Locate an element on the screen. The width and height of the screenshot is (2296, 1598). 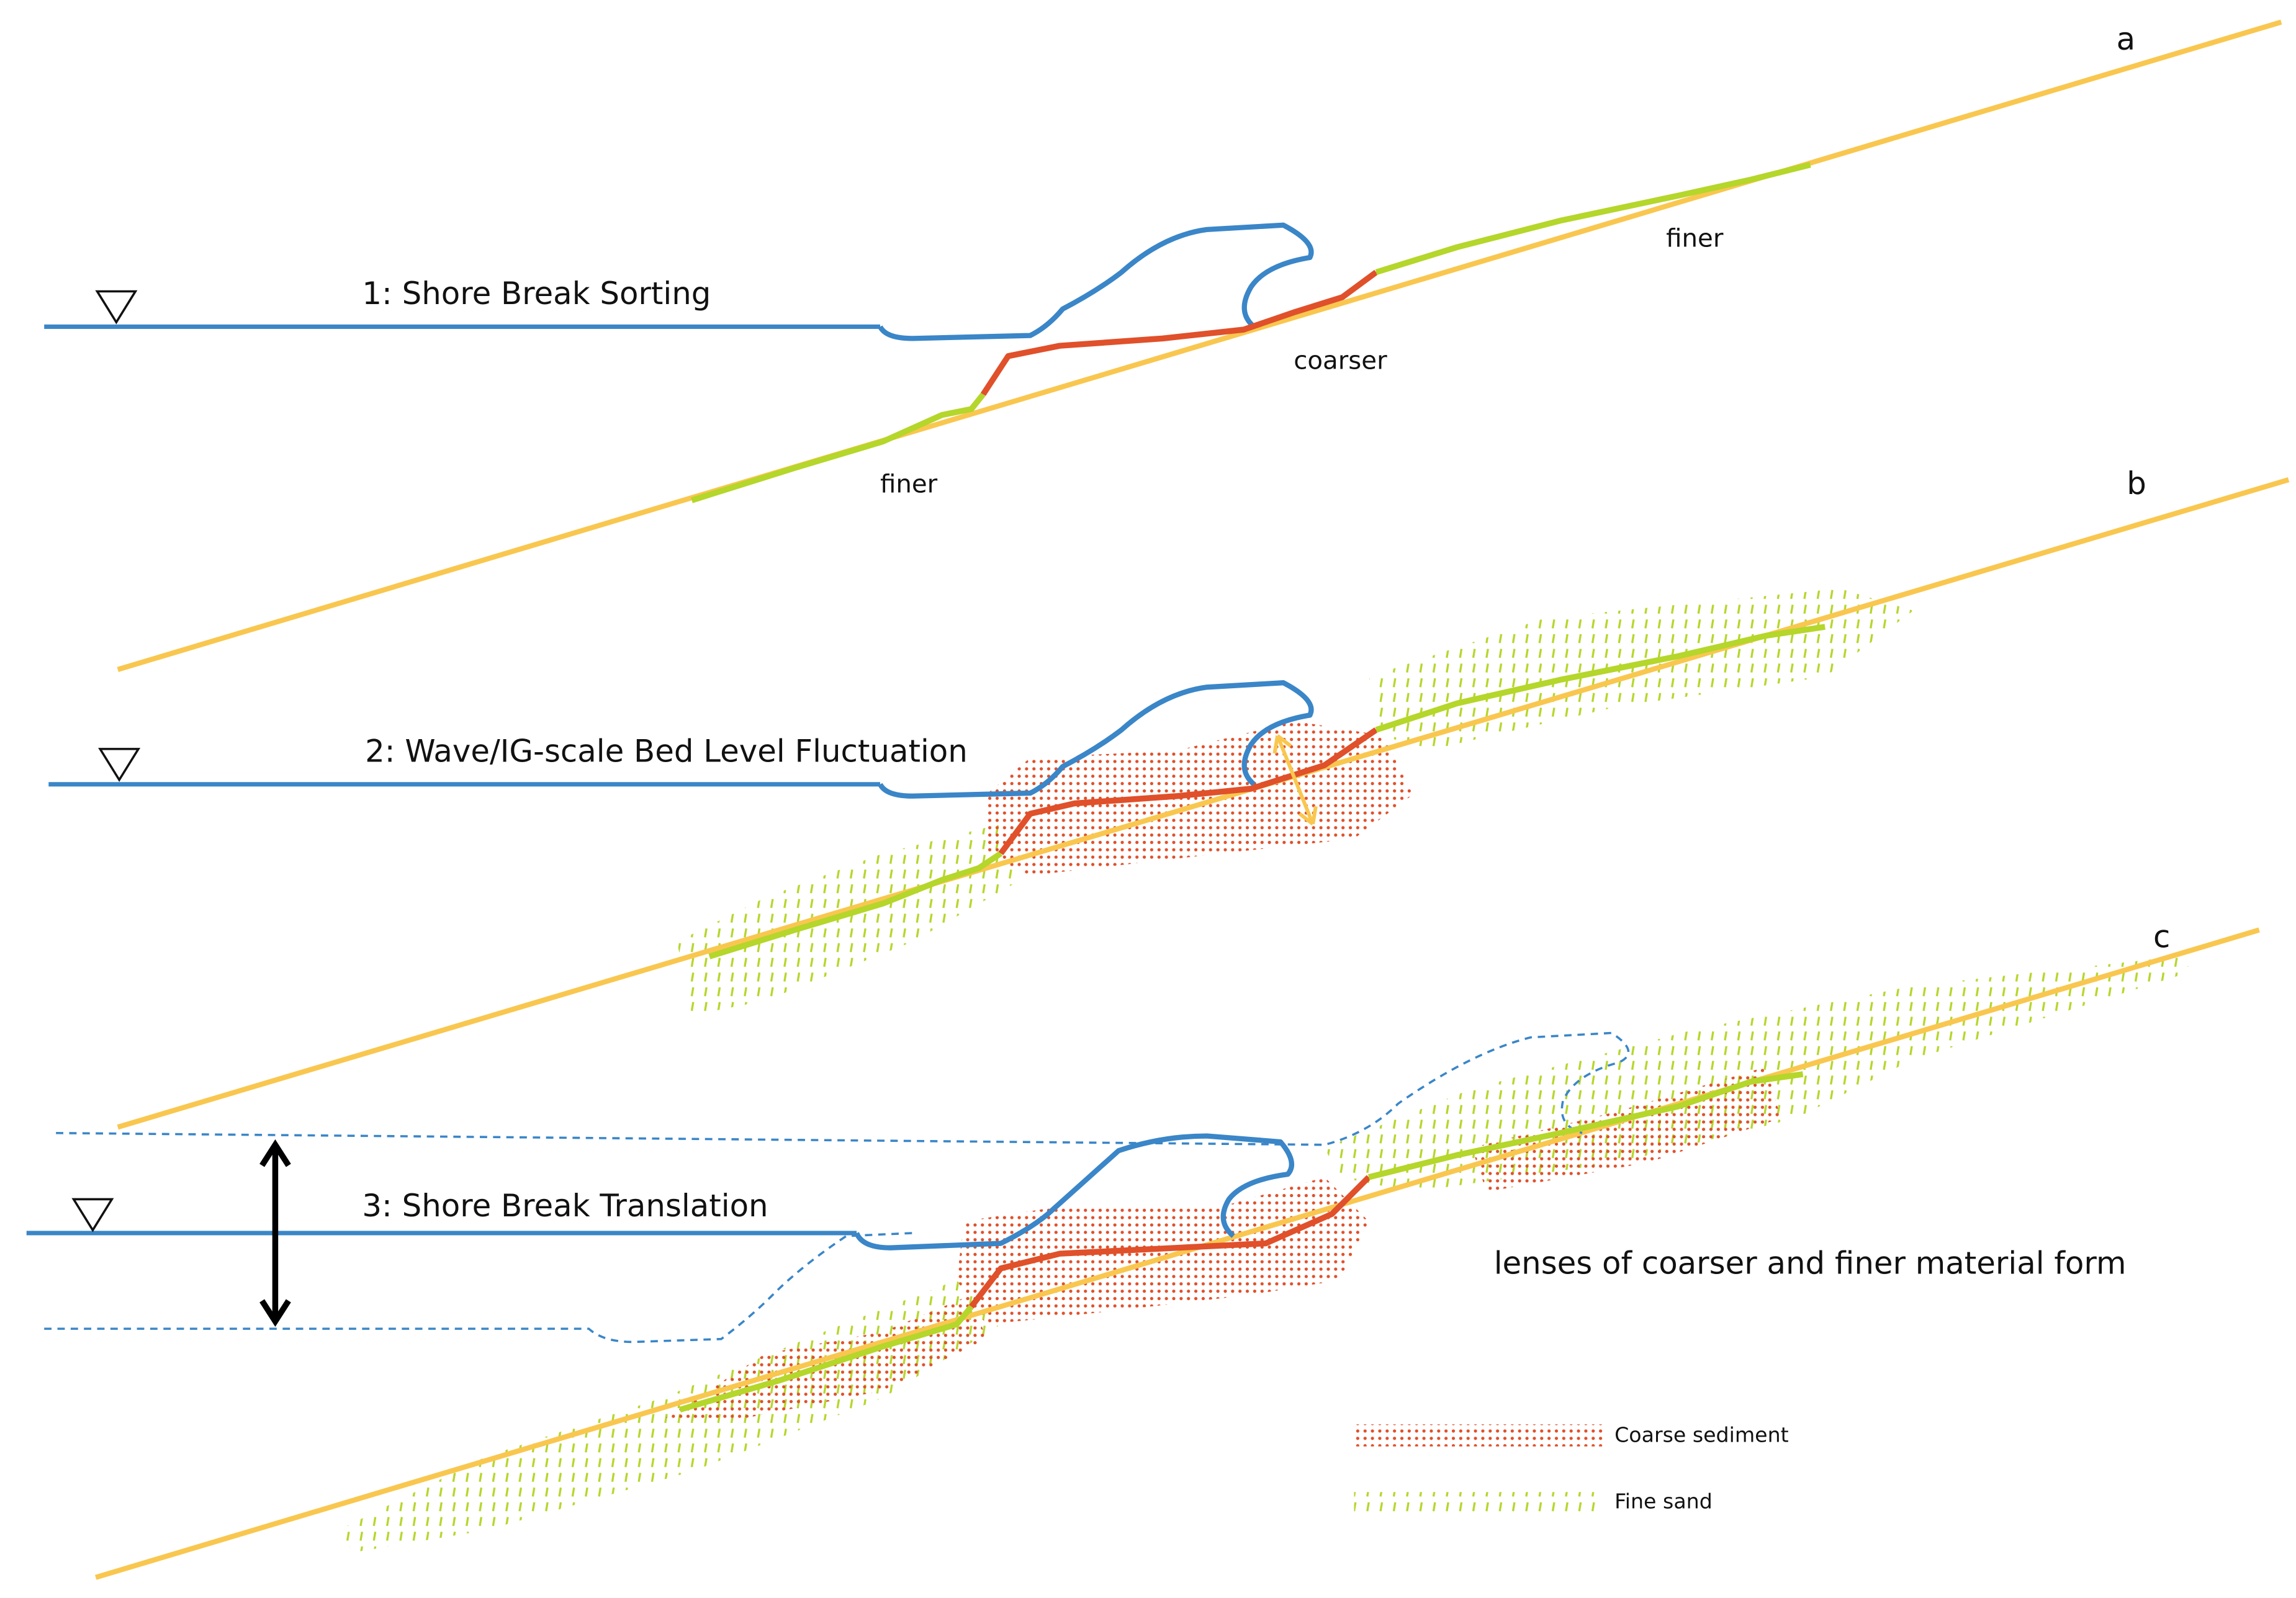
coarse-sediment-area is located at coordinates (1199, 798).